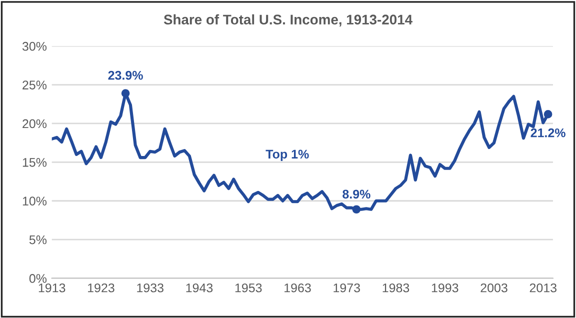  I want to click on annotation: 21.2%, so click(548, 133).